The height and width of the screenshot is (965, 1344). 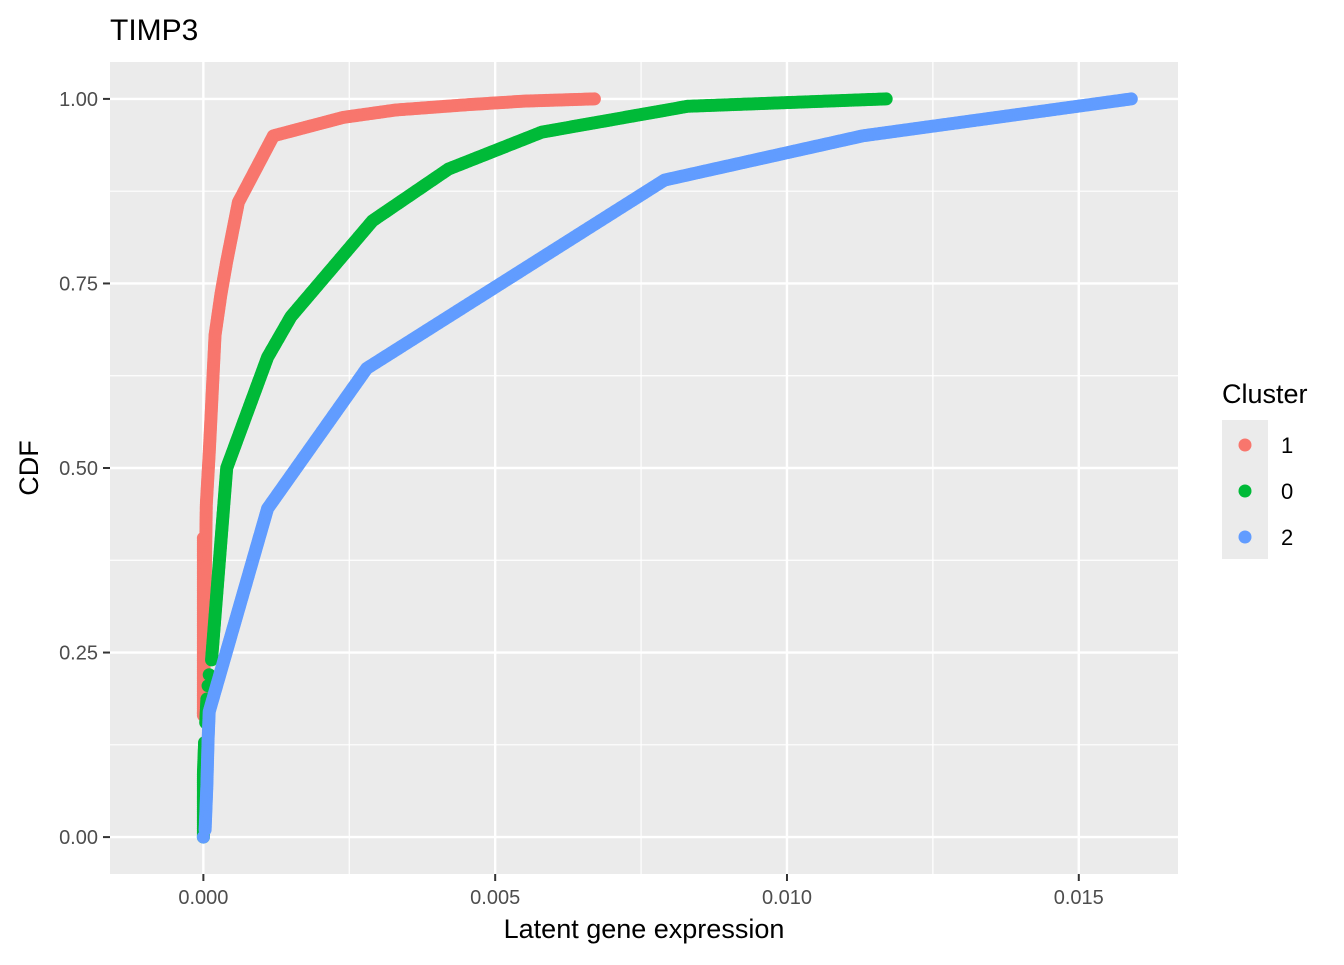 I want to click on y-tick-label: 0.50, so click(x=78, y=469).